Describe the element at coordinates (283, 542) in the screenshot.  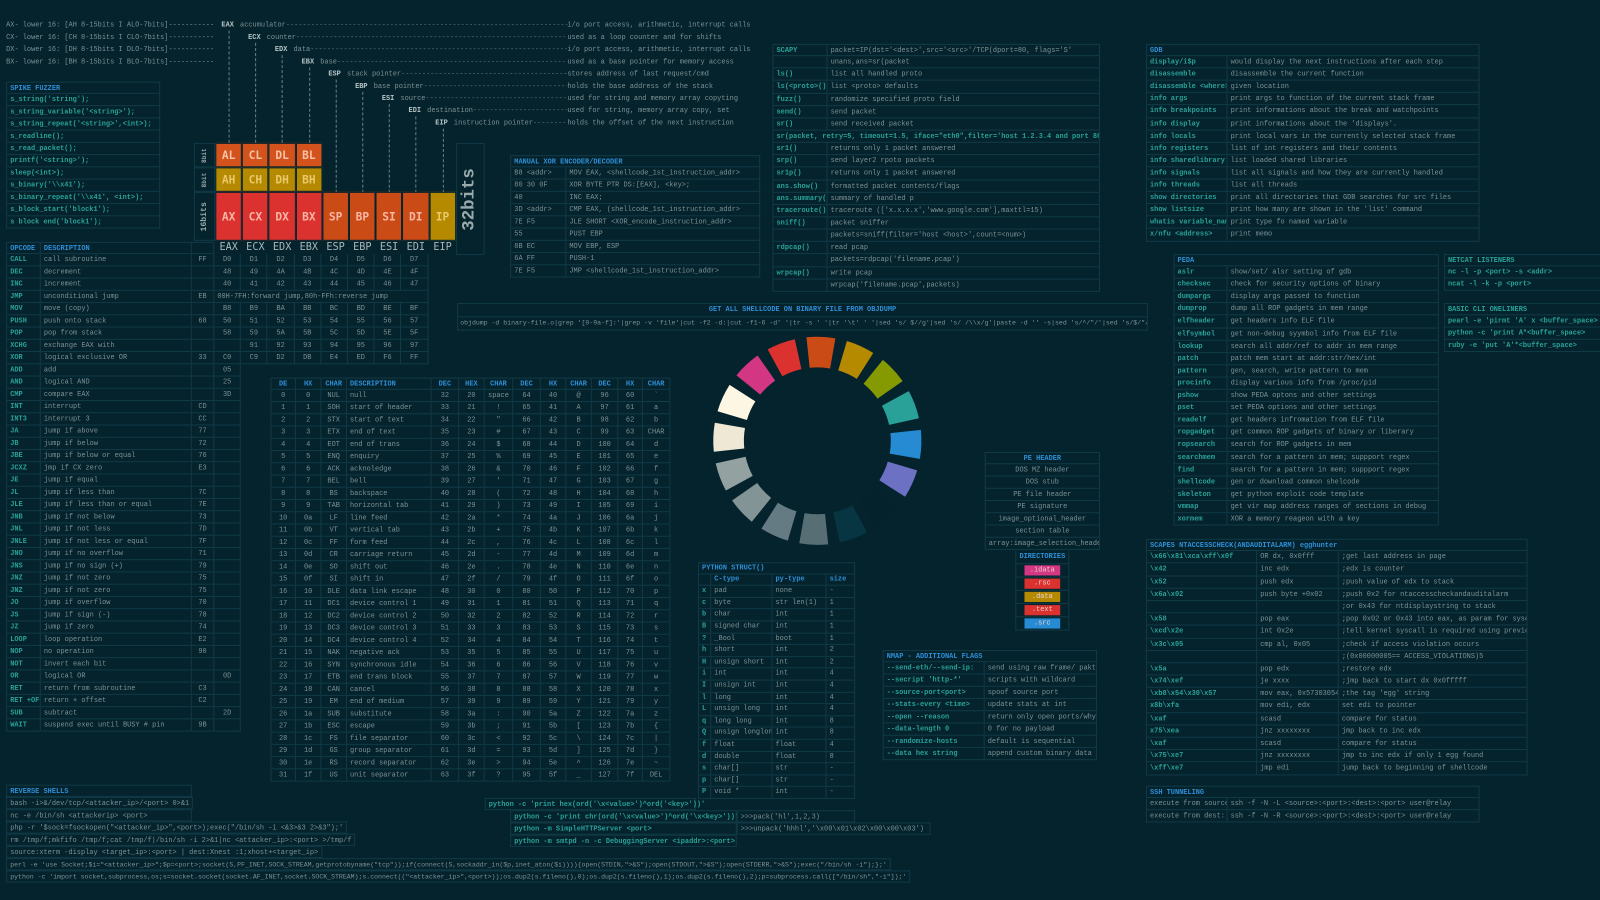
I see `table-cell: 12` at that location.